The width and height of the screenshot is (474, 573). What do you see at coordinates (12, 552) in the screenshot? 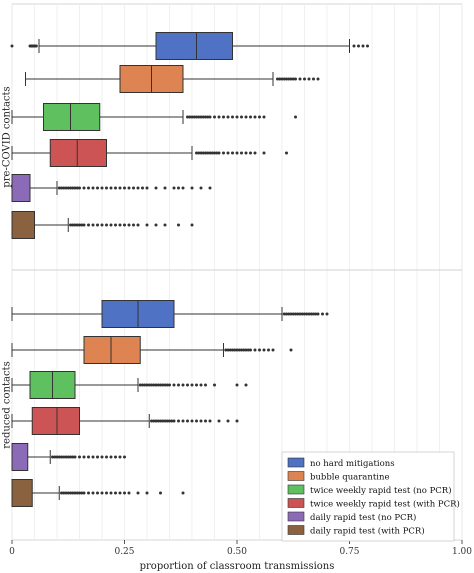
I see `x-tick-label: 0` at bounding box center [12, 552].